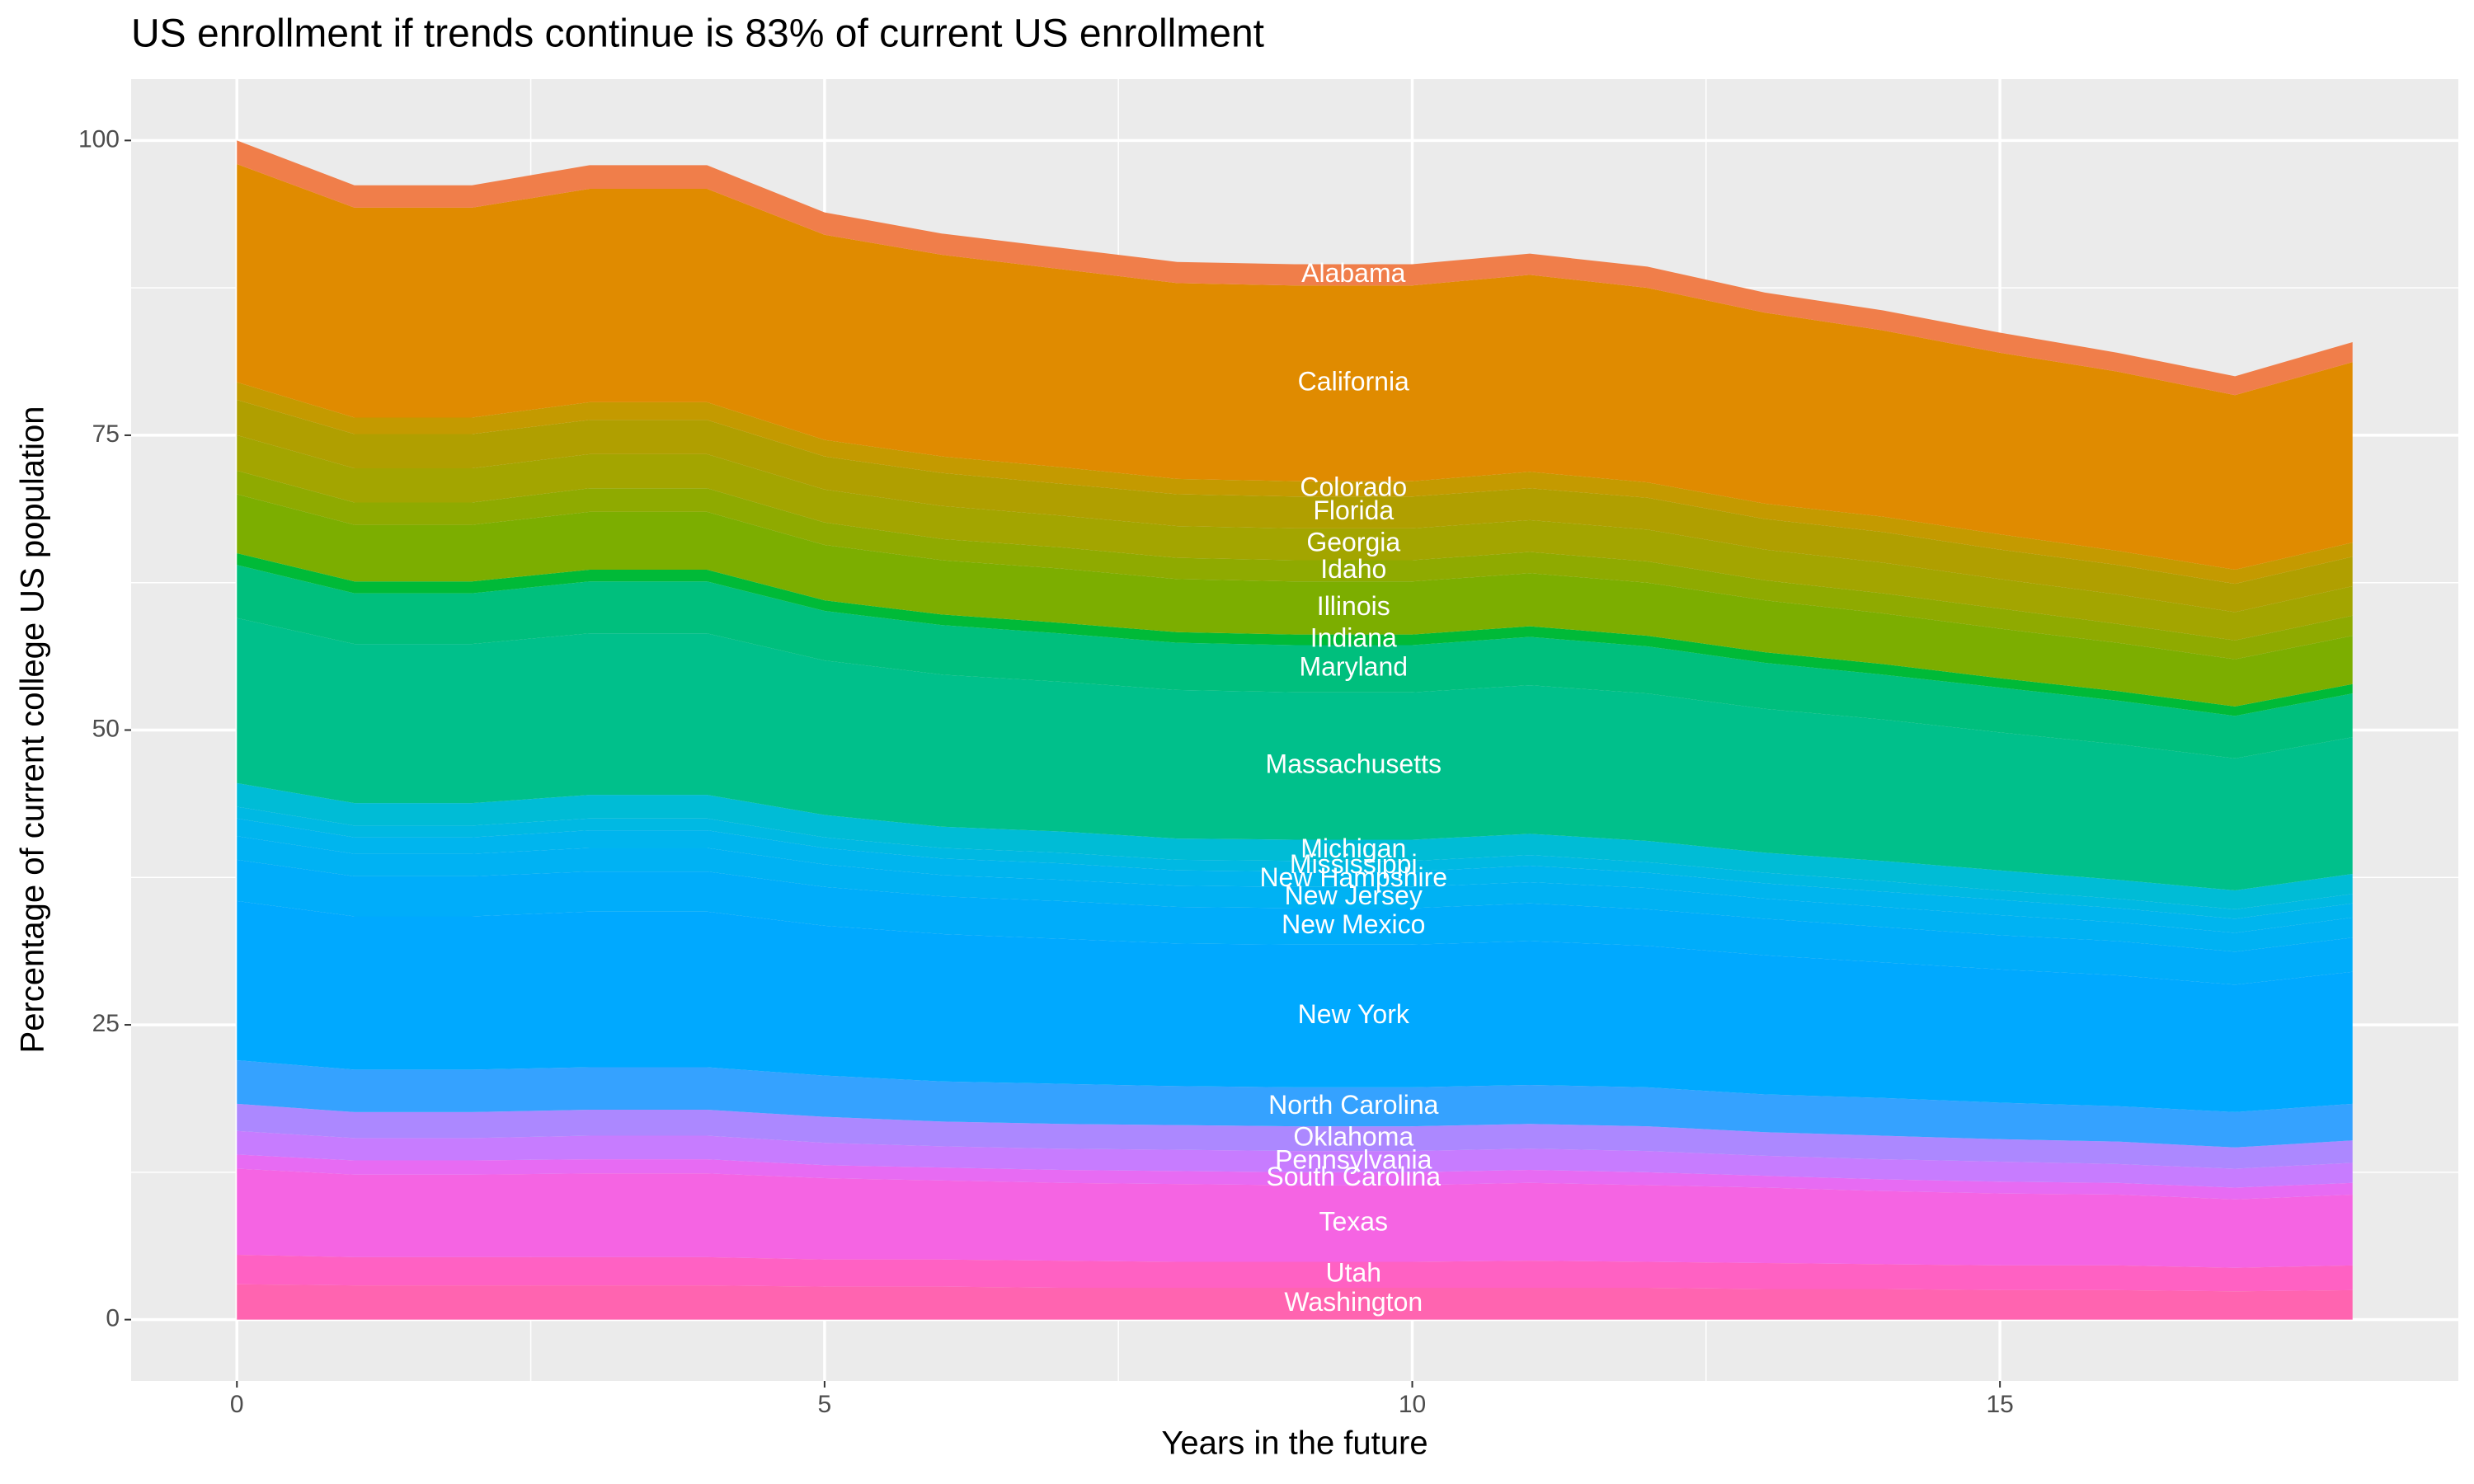  What do you see at coordinates (1353, 606) in the screenshot?
I see `series-label: Illinois` at bounding box center [1353, 606].